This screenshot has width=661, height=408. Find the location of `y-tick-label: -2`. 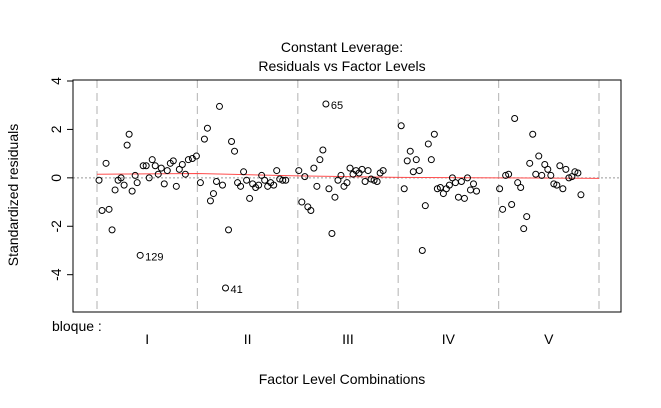

y-tick-label: -2 is located at coordinates (56, 226).